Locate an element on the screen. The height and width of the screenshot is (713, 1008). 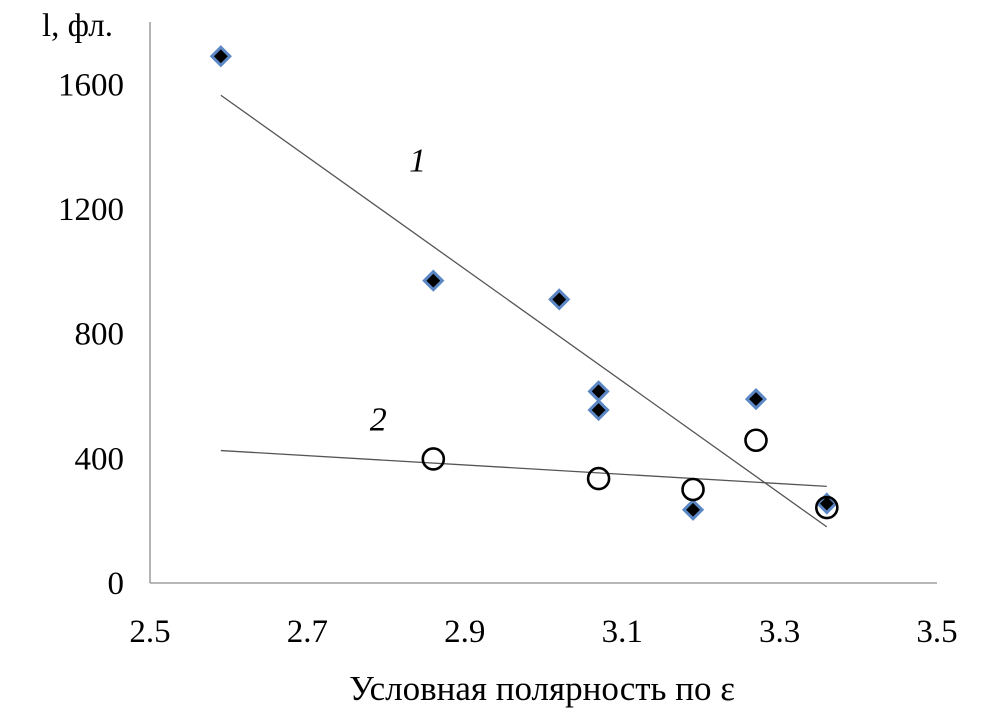
series-label-2: 2 is located at coordinates (378, 419).